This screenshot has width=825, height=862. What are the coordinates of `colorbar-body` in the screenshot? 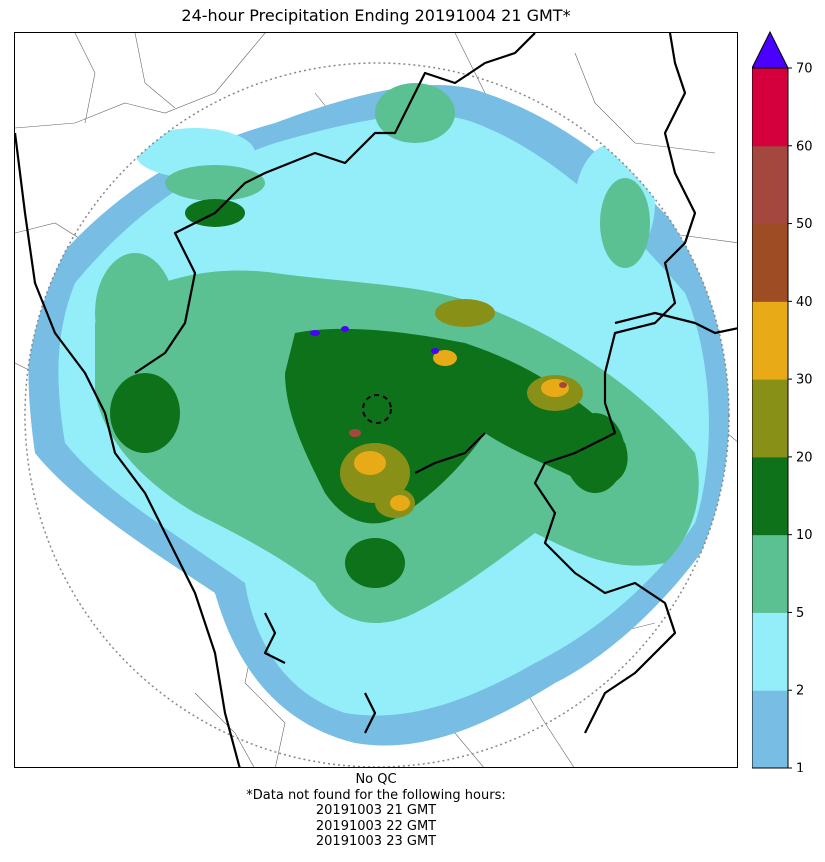 It's located at (770, 399).